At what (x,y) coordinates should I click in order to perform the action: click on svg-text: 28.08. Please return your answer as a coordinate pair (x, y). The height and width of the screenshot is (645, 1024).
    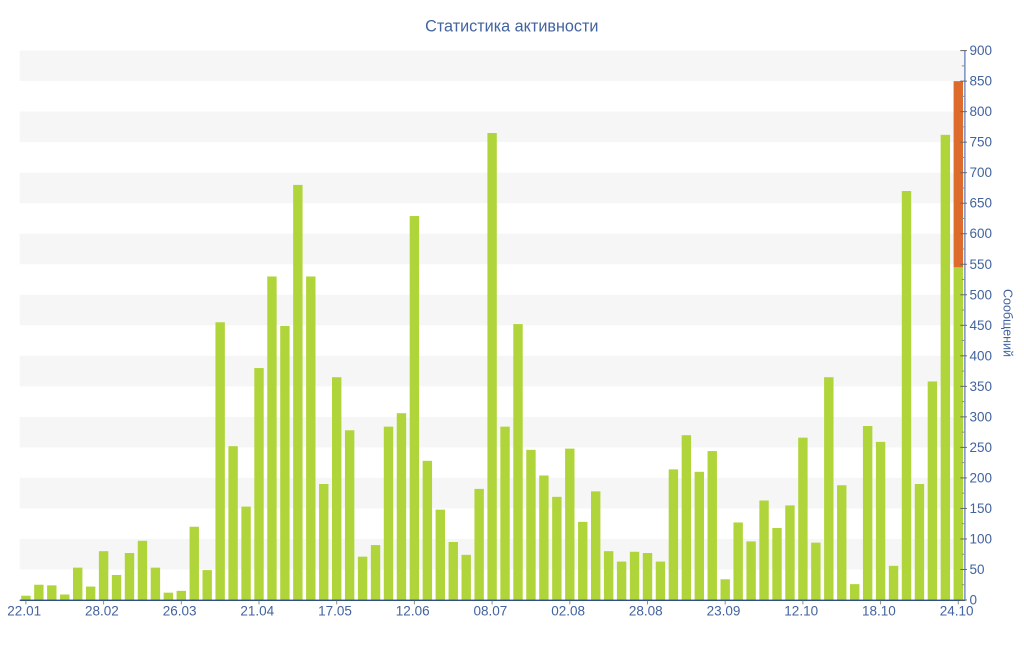
    Looking at the image, I should click on (646, 611).